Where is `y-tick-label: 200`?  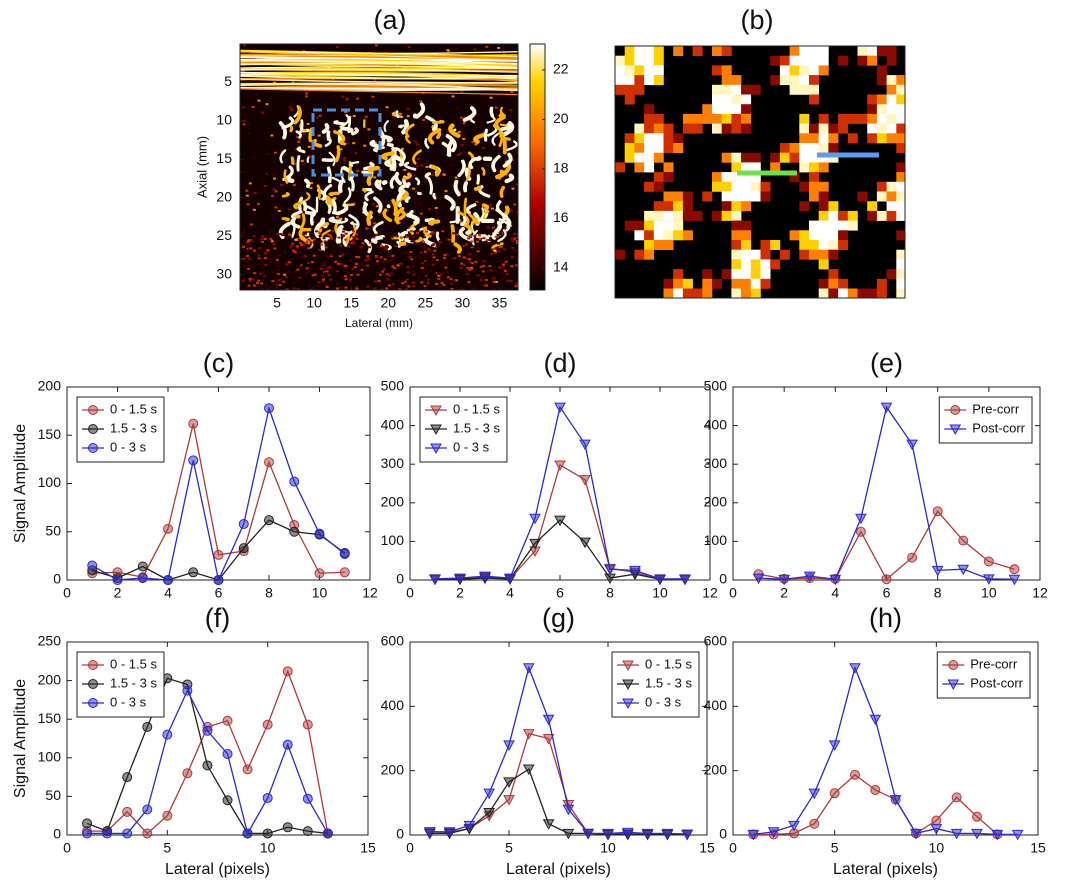 y-tick-label: 200 is located at coordinates (50, 386).